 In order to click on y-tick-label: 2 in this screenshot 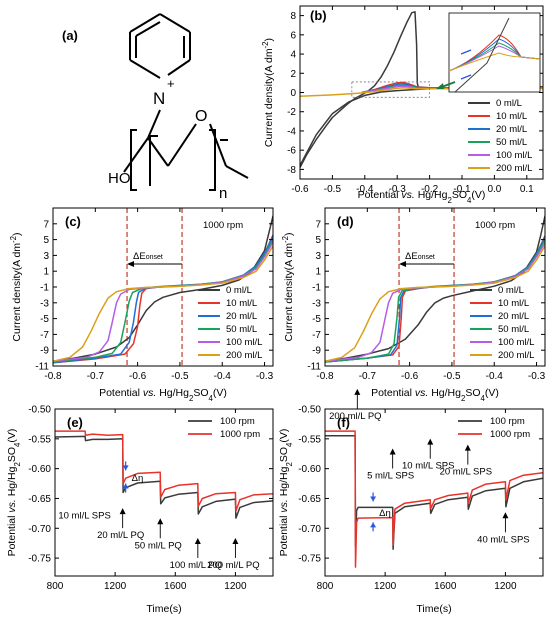, I will do `click(293, 74)`.